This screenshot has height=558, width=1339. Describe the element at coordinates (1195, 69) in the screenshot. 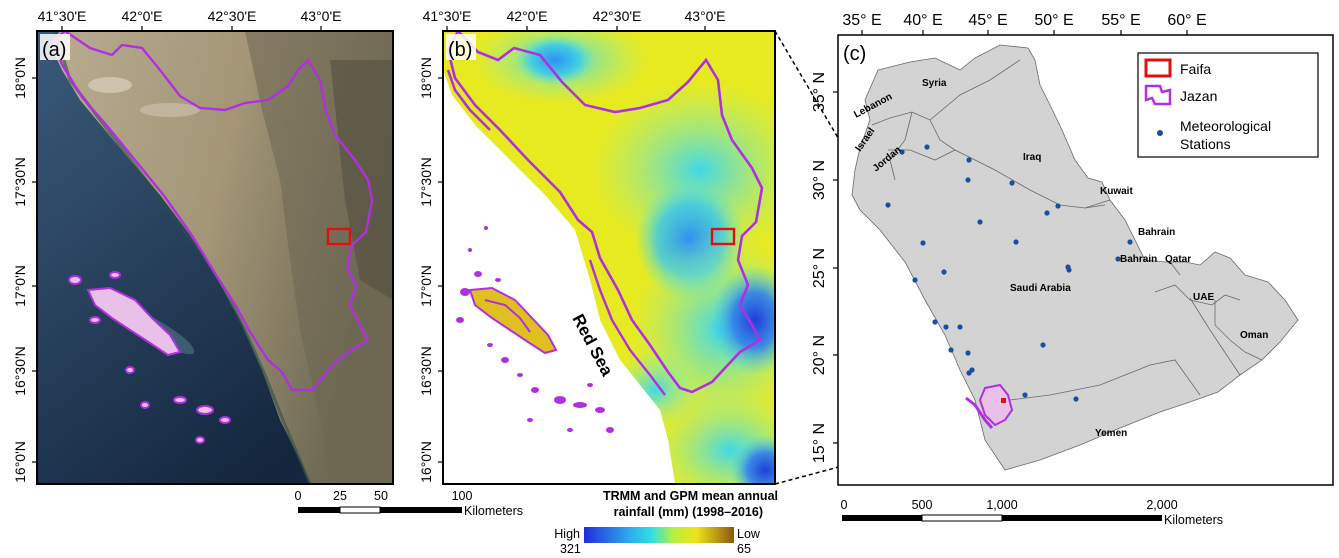

I see `legend-faifa-label: Faifa` at that location.